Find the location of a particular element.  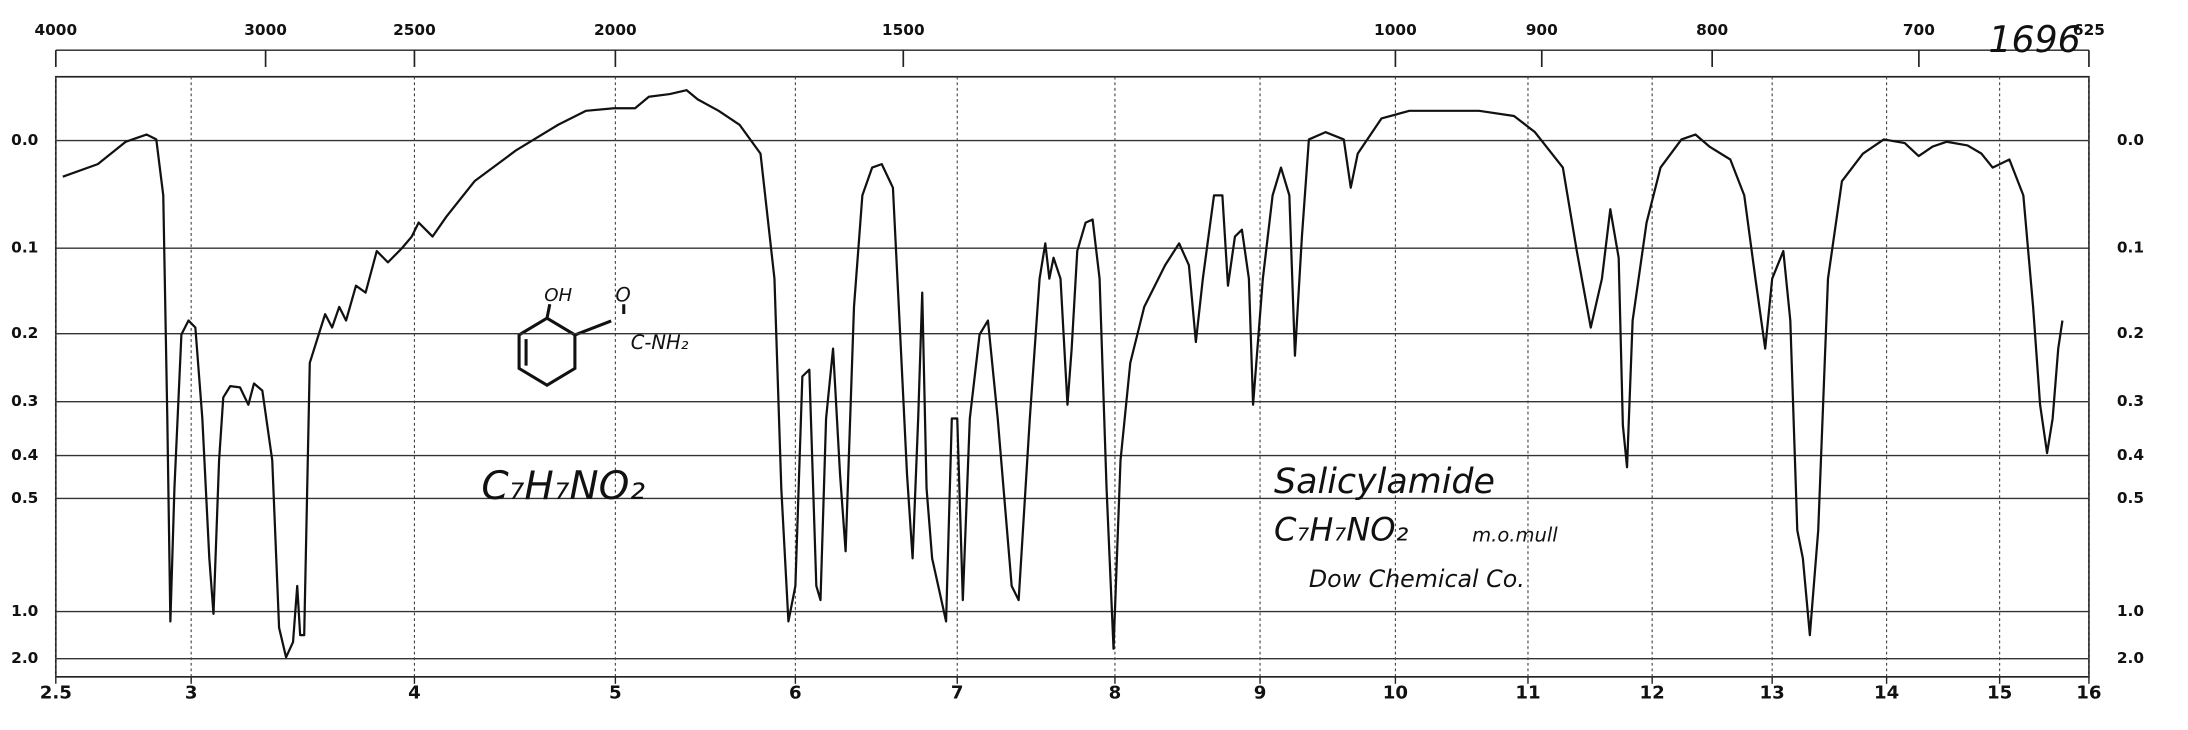

y-tick-label-right: 1.0 is located at coordinates (2130, 611).